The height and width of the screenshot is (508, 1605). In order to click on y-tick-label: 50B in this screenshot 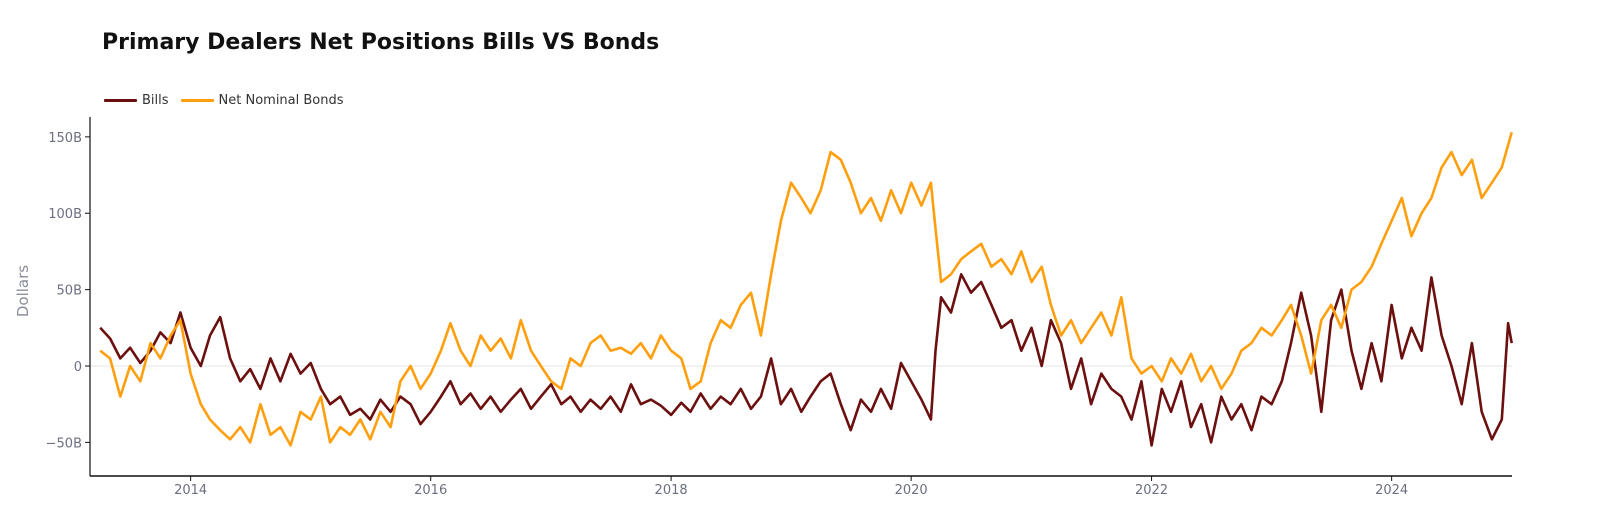, I will do `click(69, 291)`.